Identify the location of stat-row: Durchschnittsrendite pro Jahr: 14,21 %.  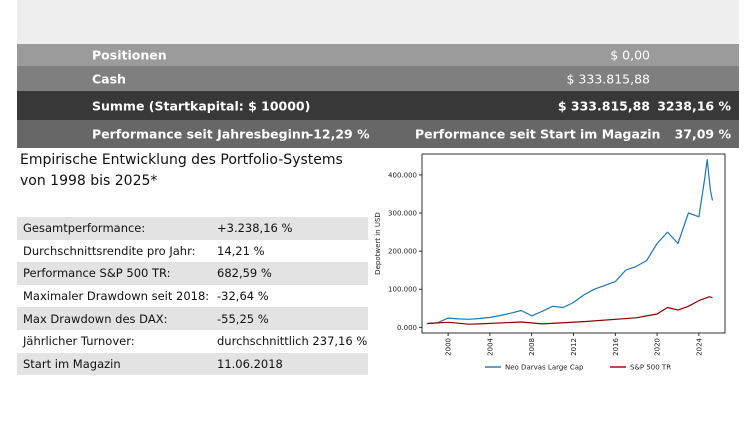
(192, 251).